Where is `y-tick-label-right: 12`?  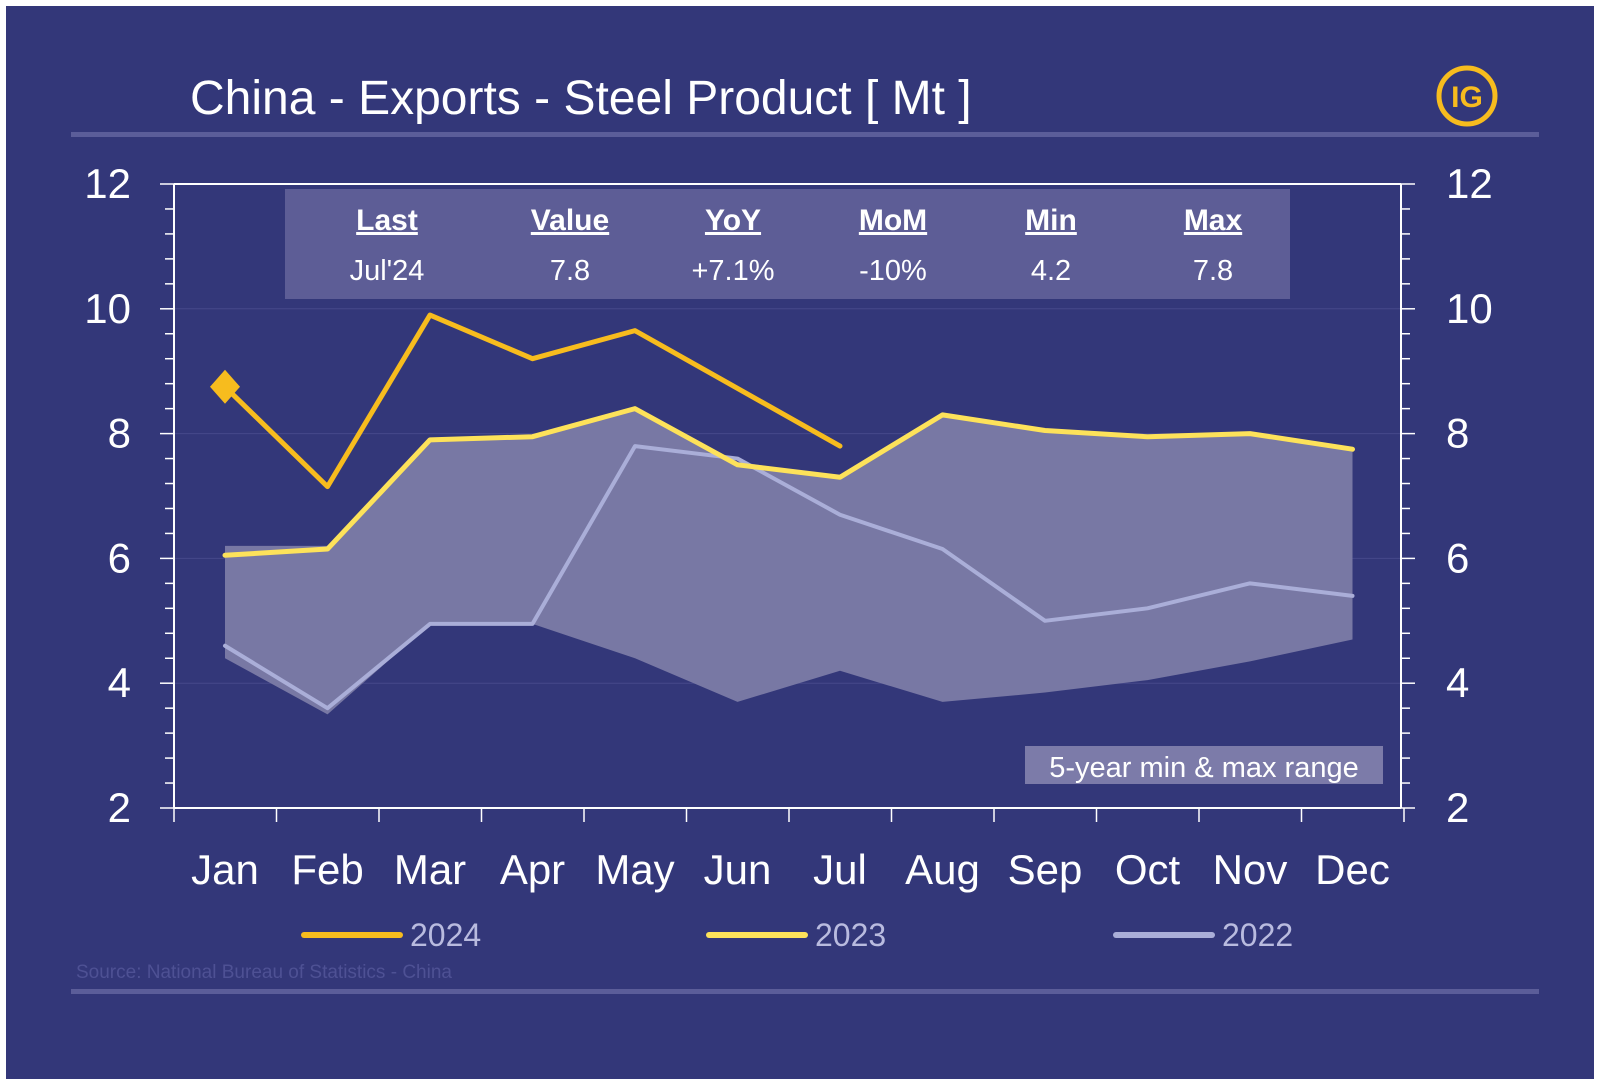 y-tick-label-right: 12 is located at coordinates (1469, 183).